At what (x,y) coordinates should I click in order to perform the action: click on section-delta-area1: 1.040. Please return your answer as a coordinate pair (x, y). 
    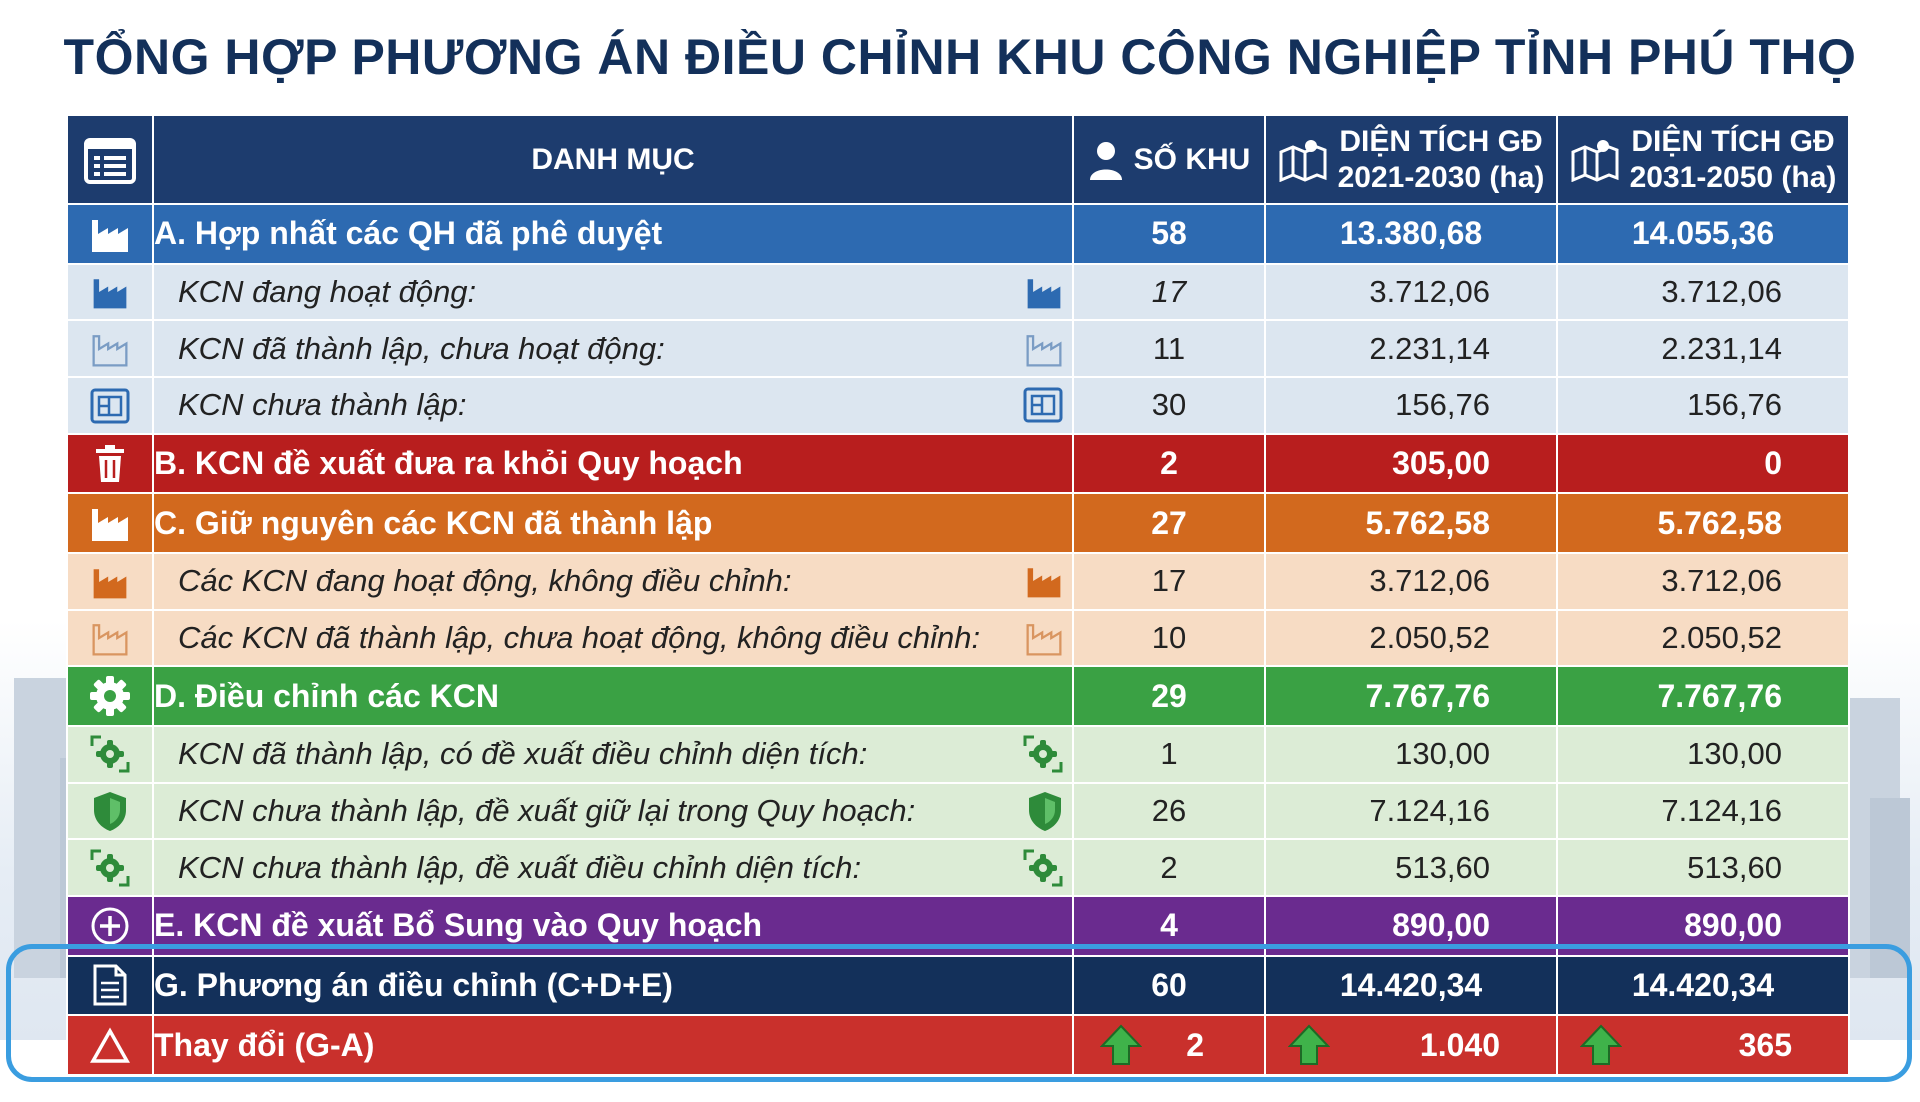
    Looking at the image, I should click on (1459, 1044).